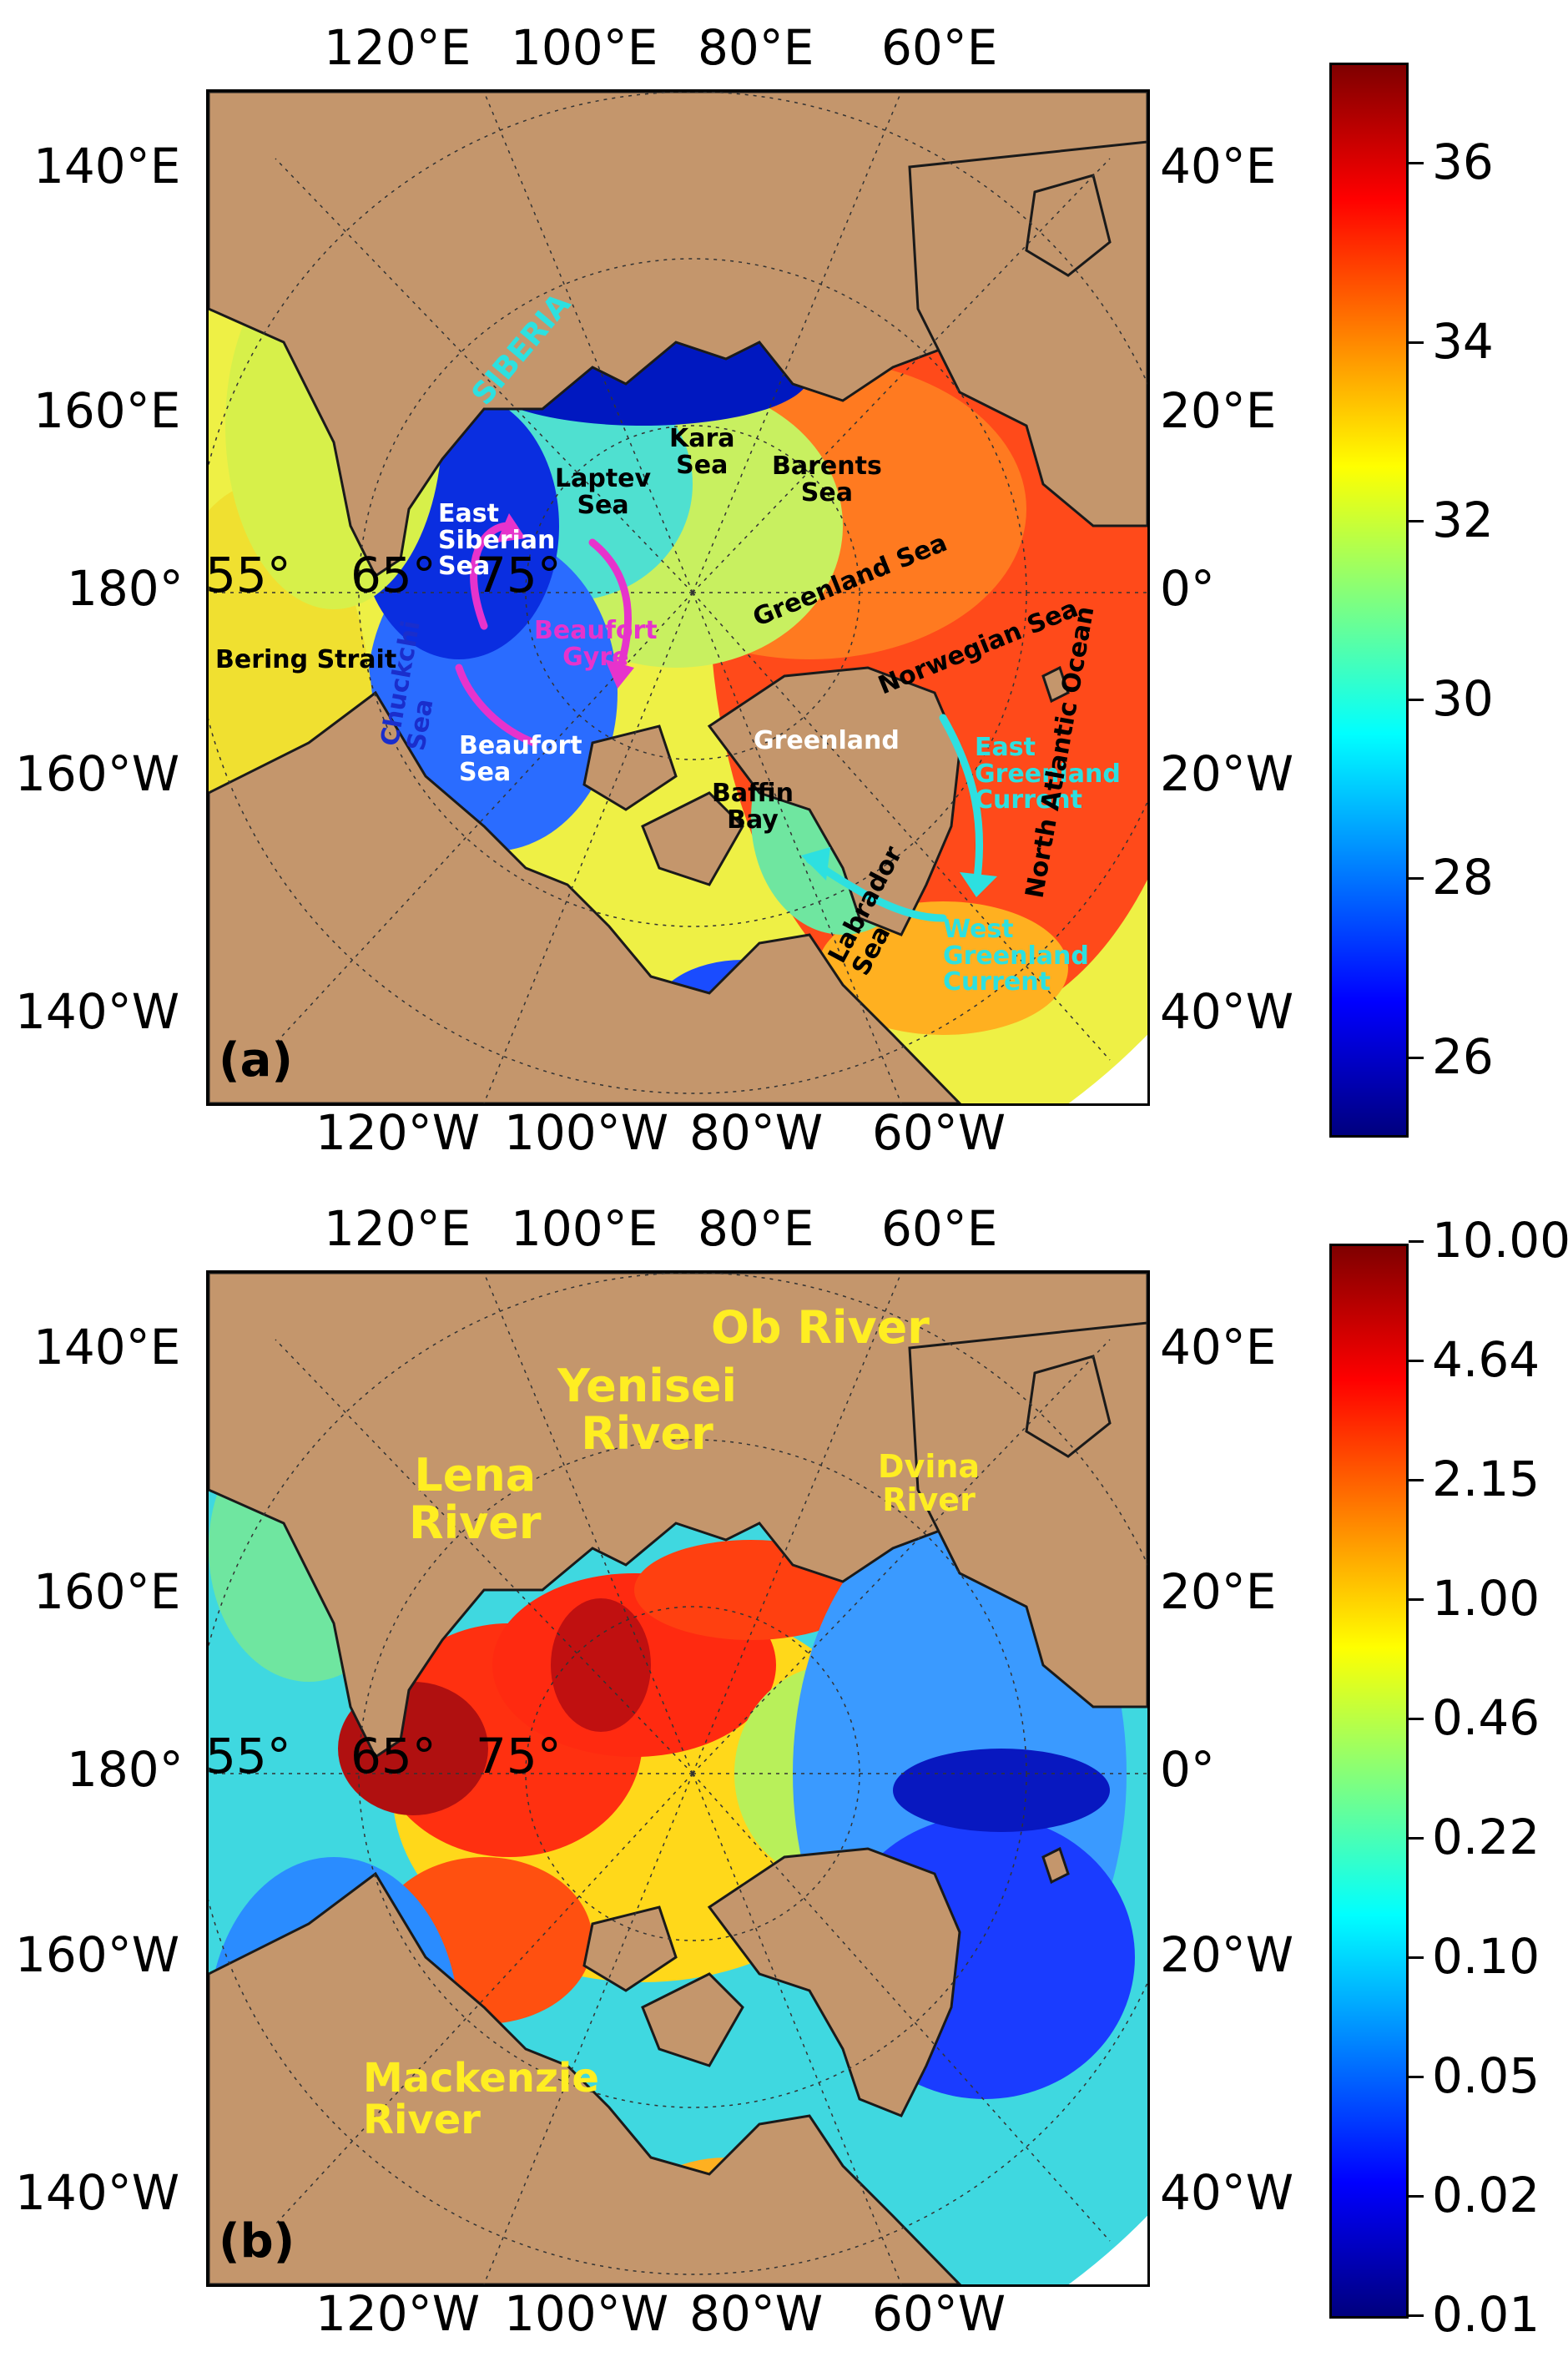  I want to click on colorbar-a-tick: 34, so click(1451, 341).